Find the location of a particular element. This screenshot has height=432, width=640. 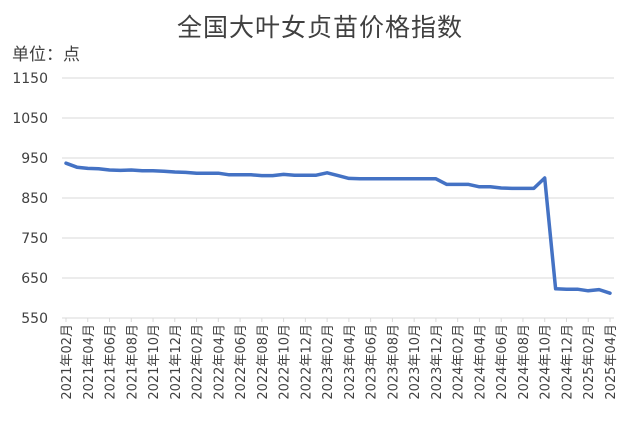

x-tick-label: 2022年12月 is located at coordinates (306, 362).